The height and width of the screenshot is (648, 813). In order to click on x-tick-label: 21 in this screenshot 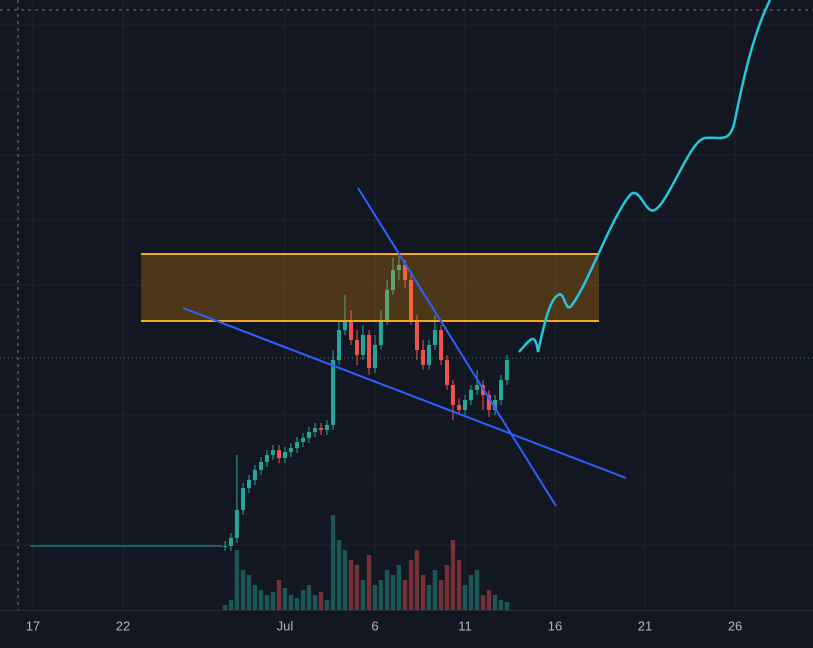, I will do `click(645, 625)`.